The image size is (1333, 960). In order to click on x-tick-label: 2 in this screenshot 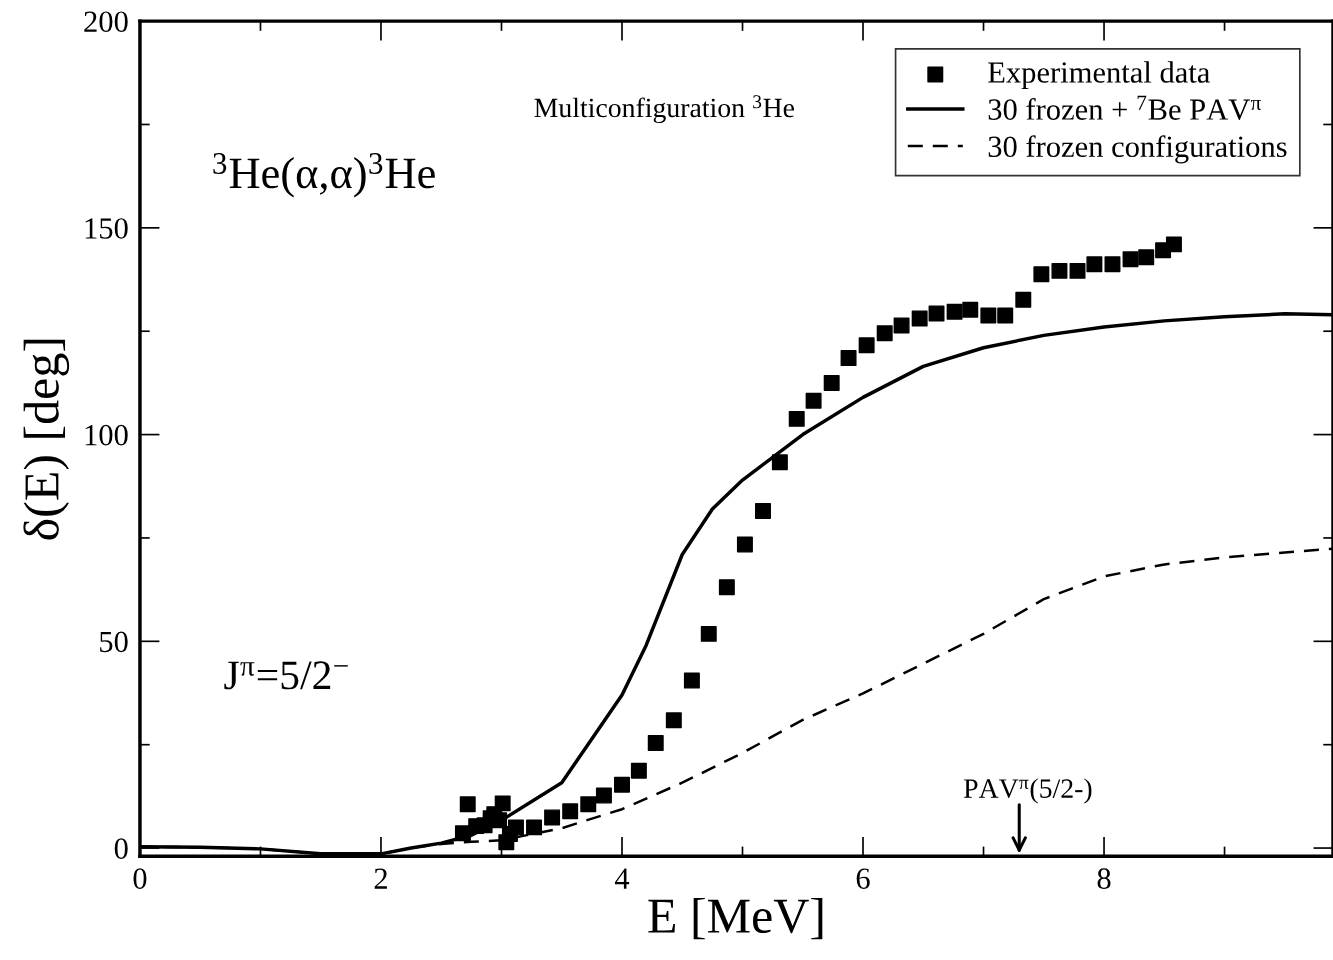, I will do `click(380, 878)`.